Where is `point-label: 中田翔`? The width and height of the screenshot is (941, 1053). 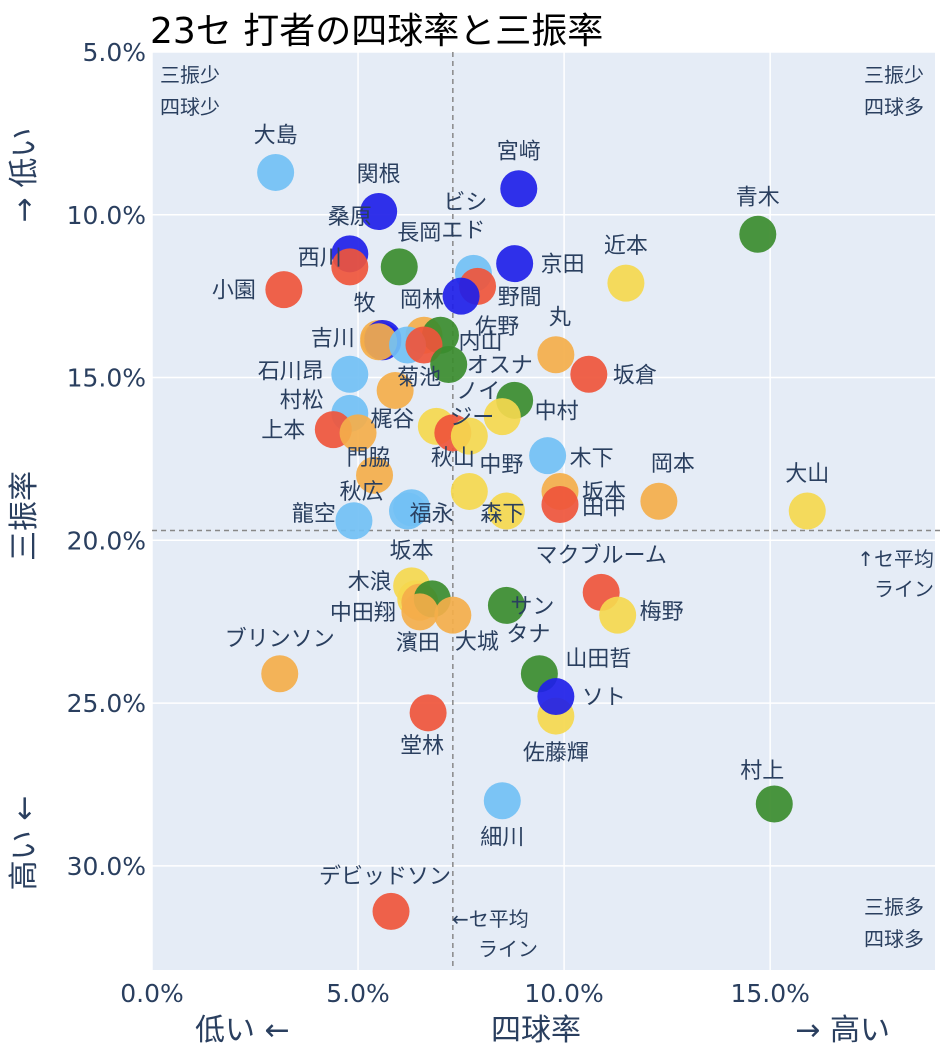 point-label: 中田翔 is located at coordinates (363, 613).